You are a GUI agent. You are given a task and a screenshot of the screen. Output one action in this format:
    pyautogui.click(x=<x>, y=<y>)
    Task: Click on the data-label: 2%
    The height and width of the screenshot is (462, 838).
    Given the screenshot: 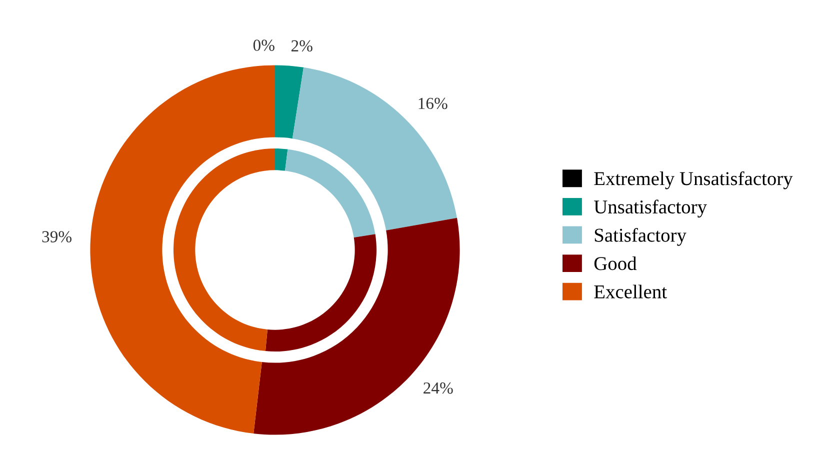 What is the action you would take?
    pyautogui.click(x=301, y=46)
    